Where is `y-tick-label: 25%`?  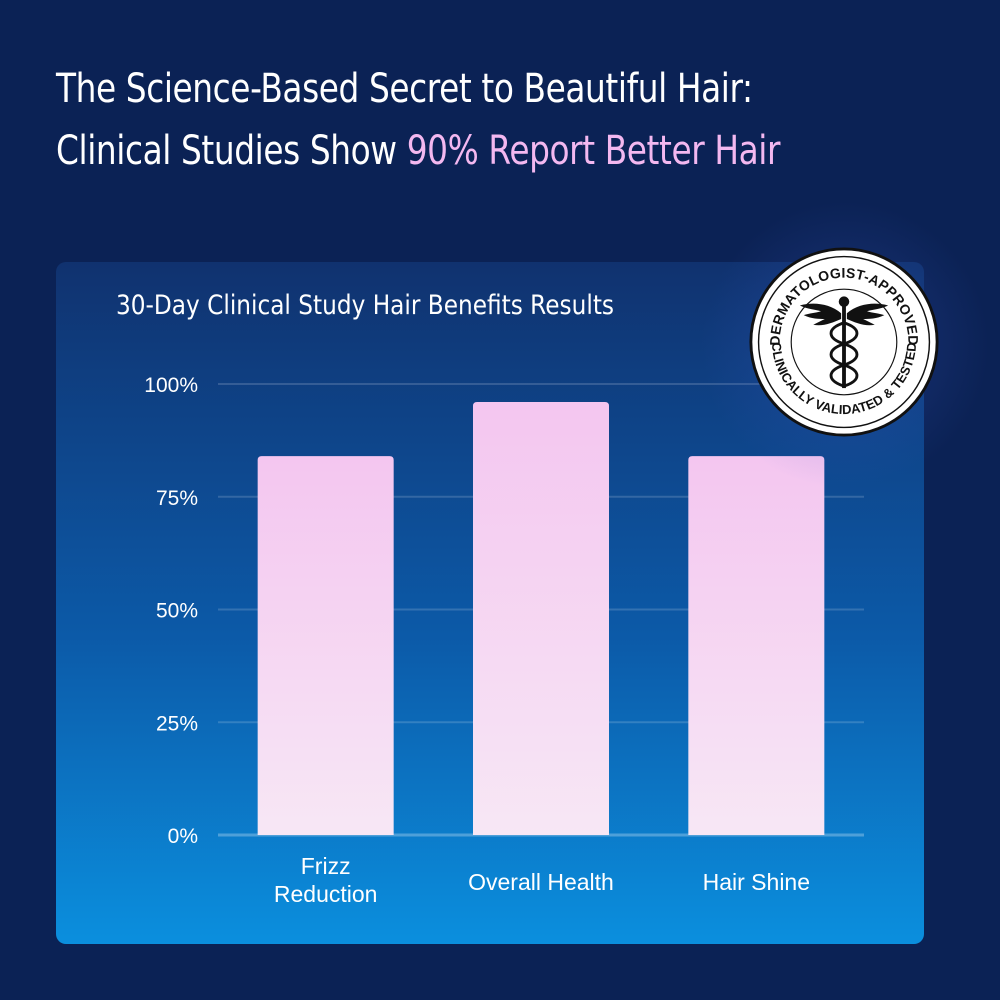 y-tick-label: 25% is located at coordinates (177, 723).